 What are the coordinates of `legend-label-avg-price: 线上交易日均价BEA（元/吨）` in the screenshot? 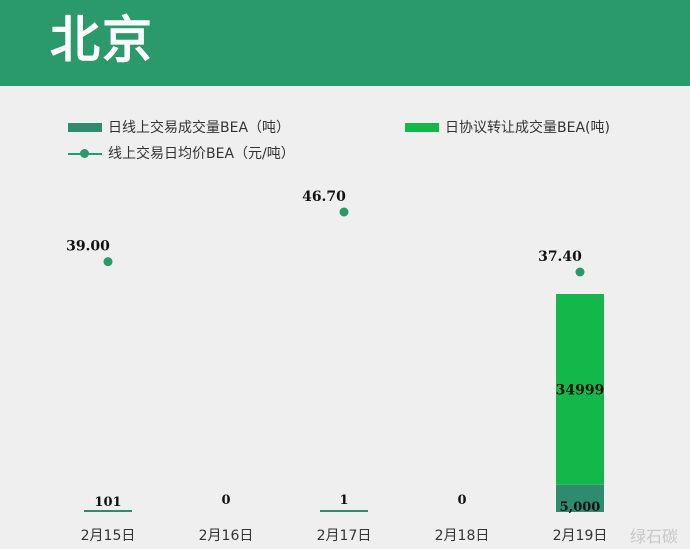 It's located at (201, 154).